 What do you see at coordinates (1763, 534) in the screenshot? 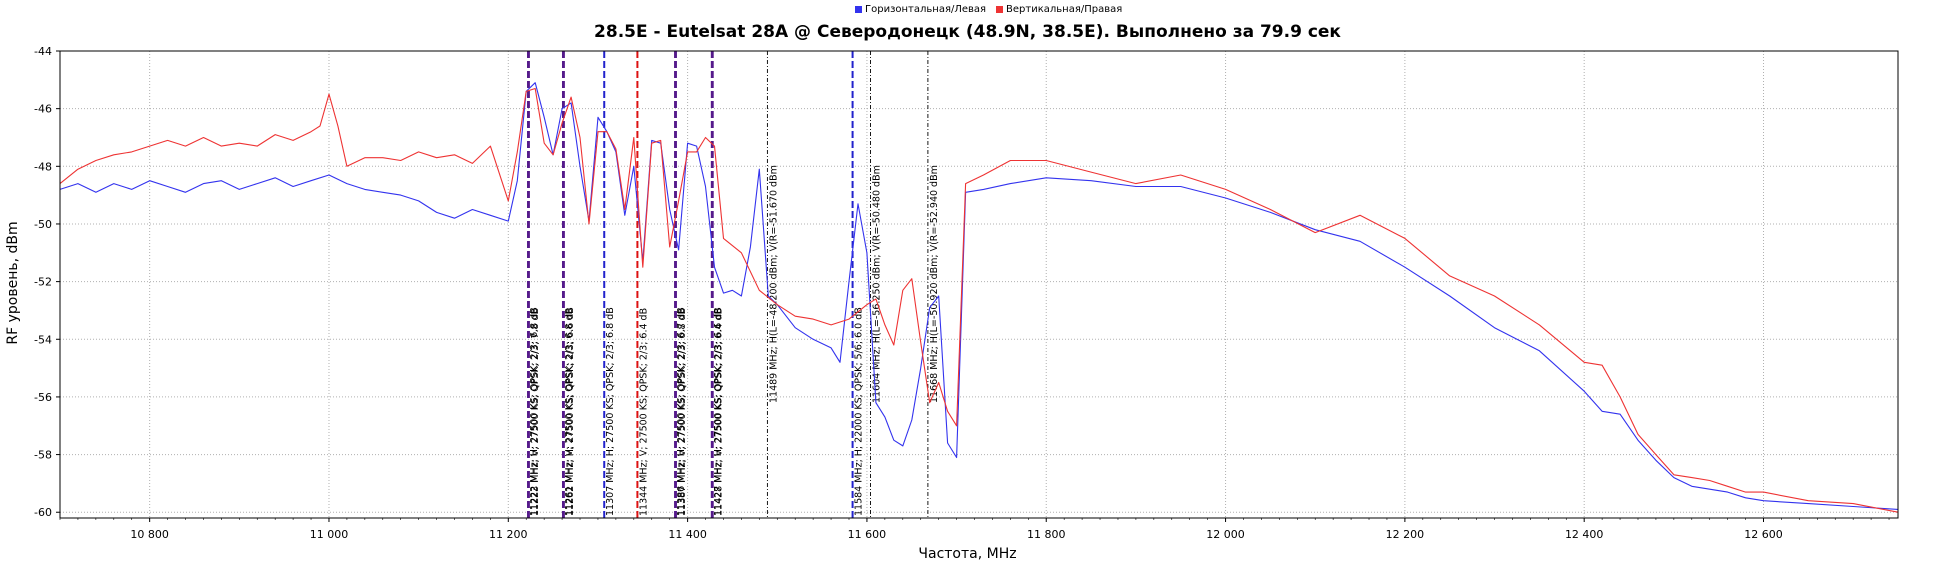
I see `x-tick-label: 12 600` at bounding box center [1763, 534].